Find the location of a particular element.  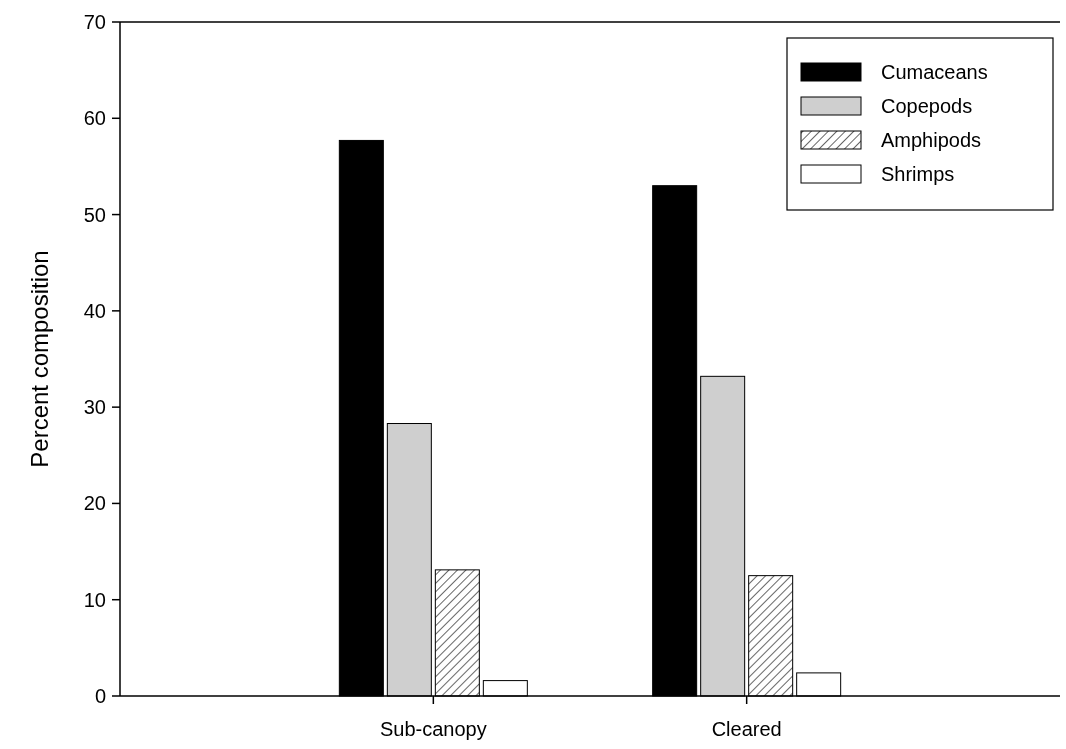

y-tick-label: 50 is located at coordinates (94, 214).